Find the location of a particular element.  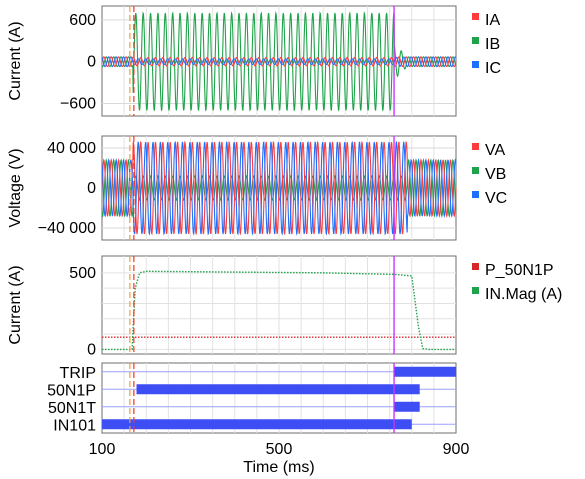

y-tick-label: −40 000 is located at coordinates (67, 228).